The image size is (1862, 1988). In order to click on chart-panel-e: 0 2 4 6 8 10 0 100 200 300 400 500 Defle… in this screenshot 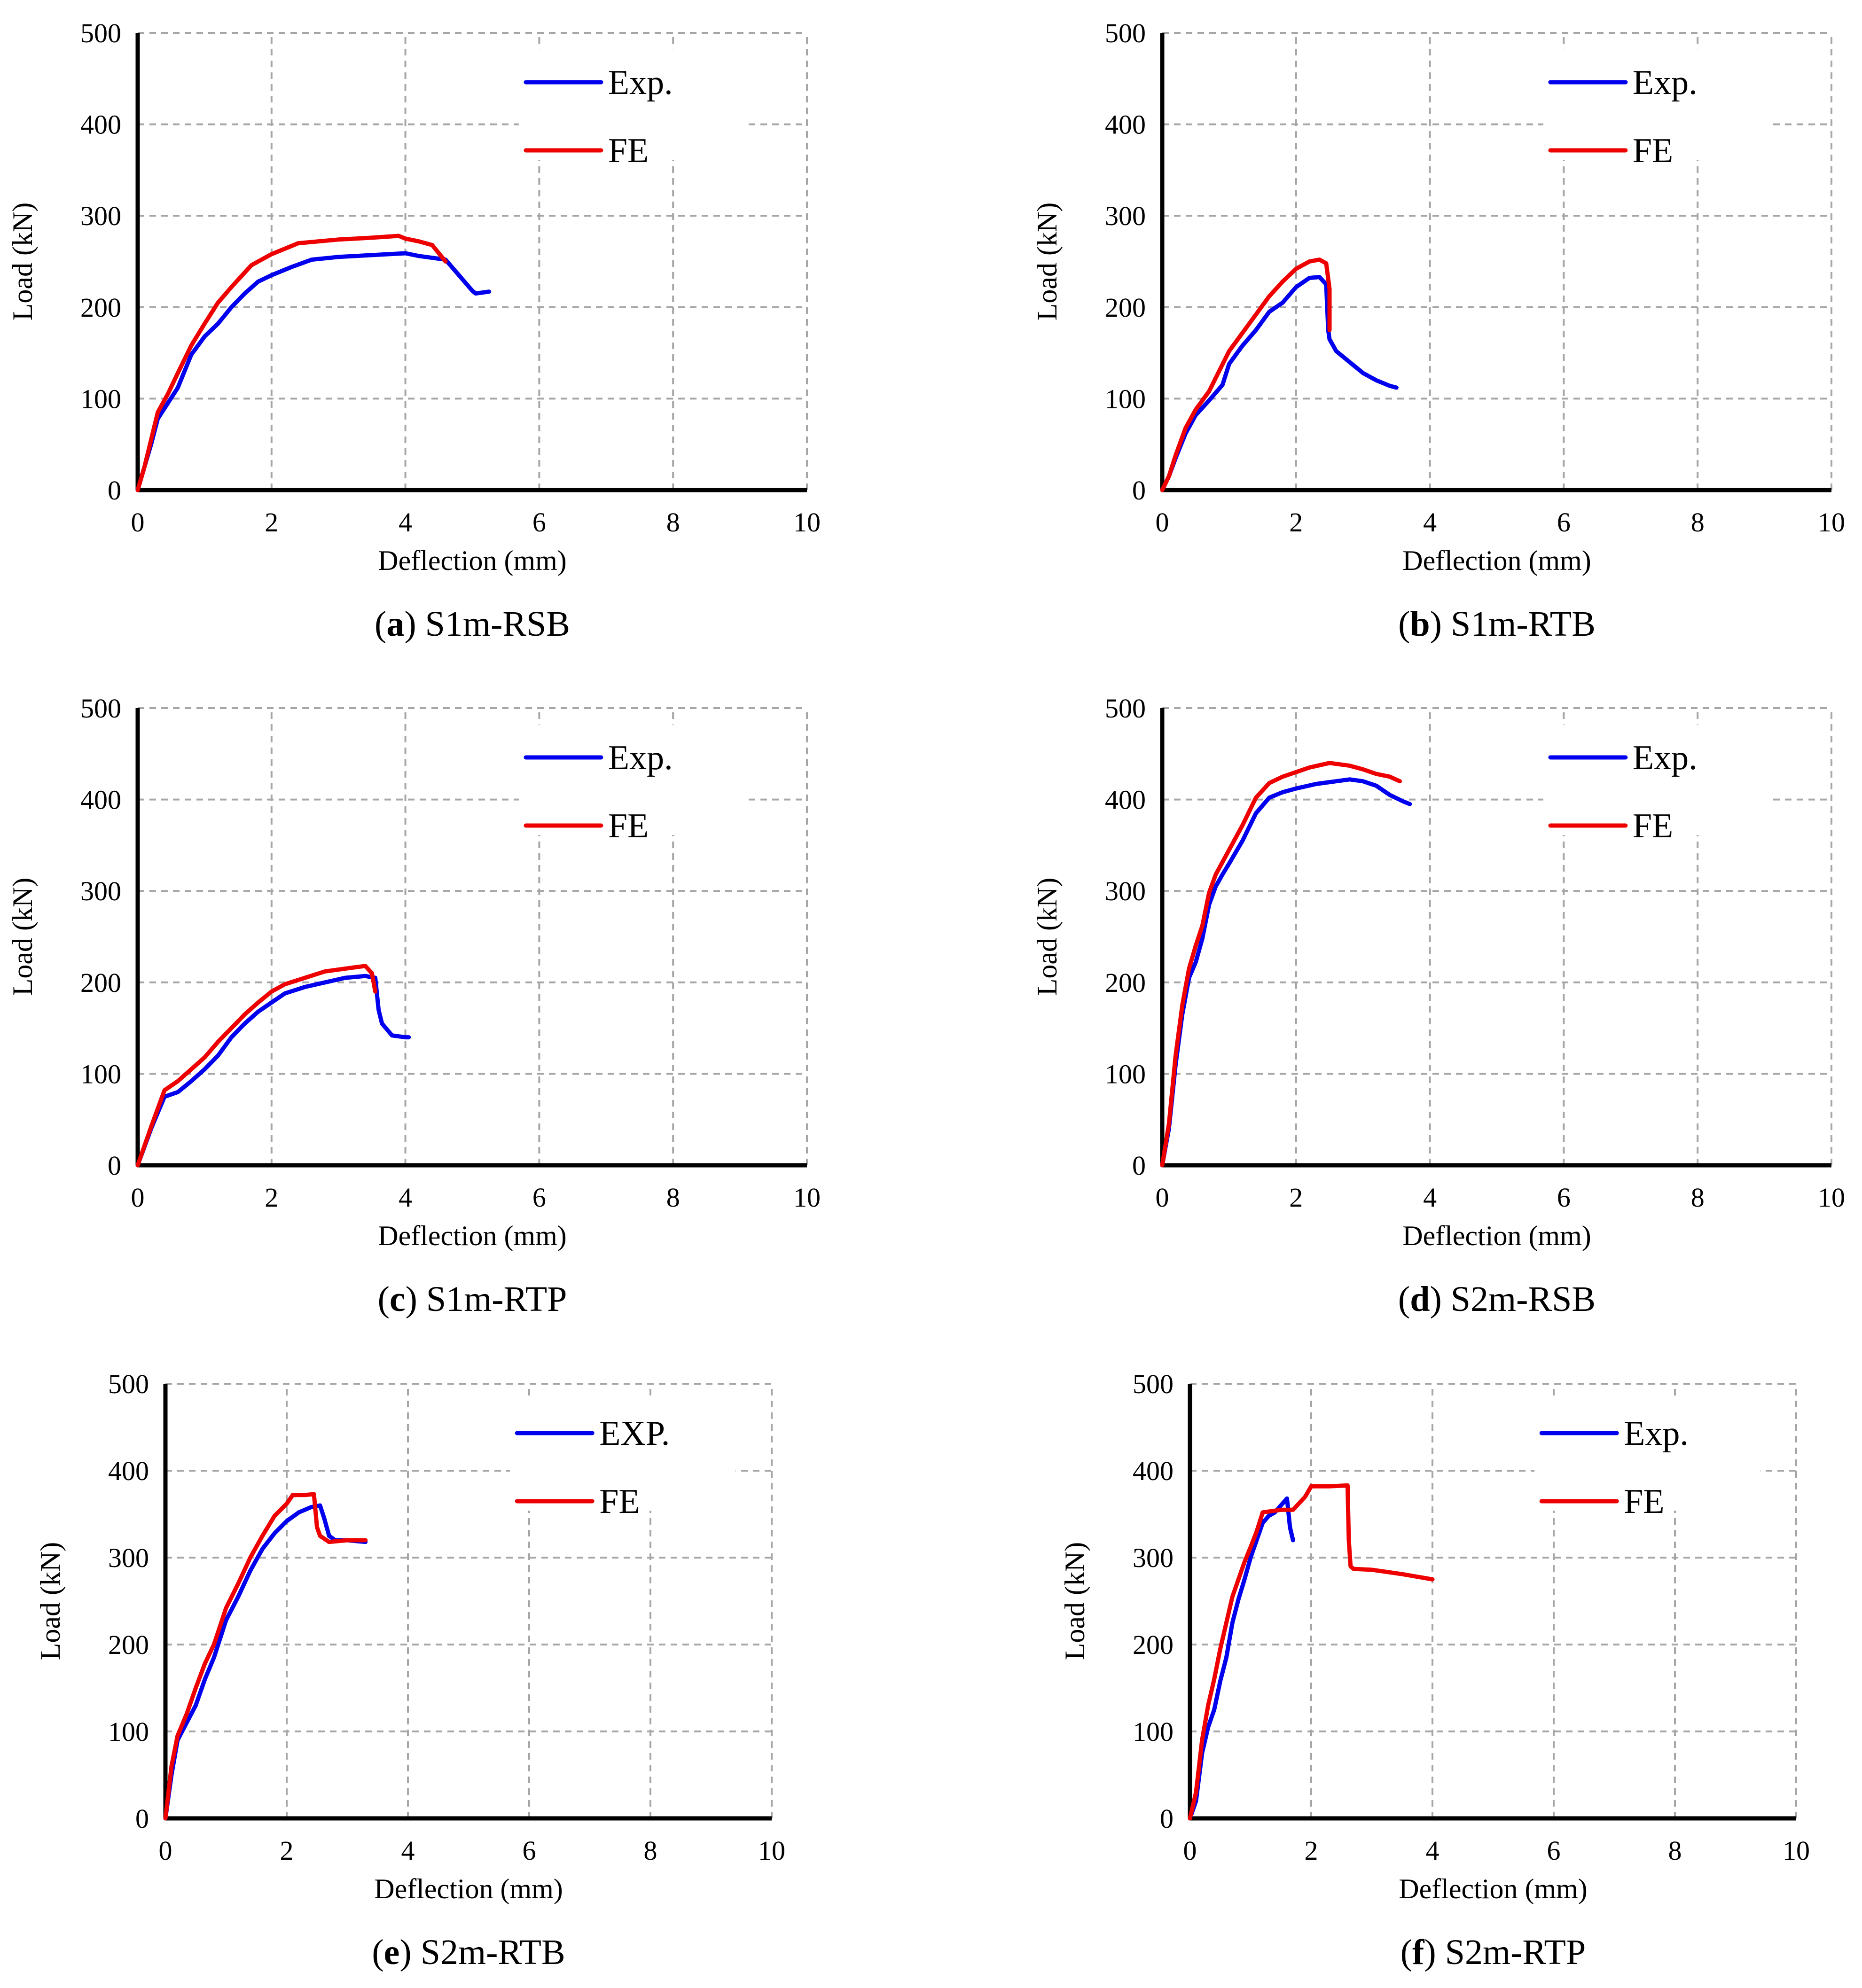, I will do `click(410, 1670)`.